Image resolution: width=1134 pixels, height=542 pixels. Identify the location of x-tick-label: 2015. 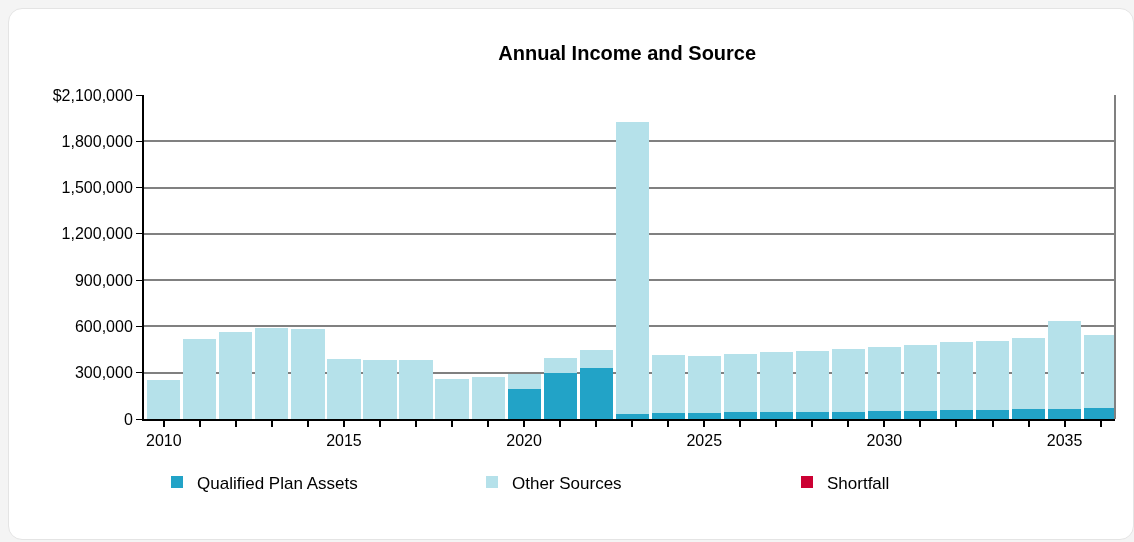
(344, 441).